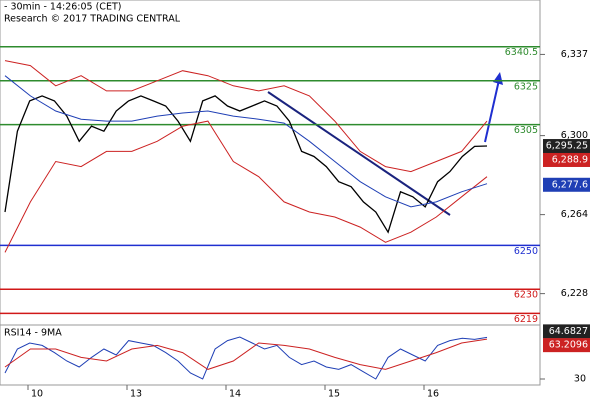 The image size is (590, 400). What do you see at coordinates (62, 7) in the screenshot?
I see `header: - 30min - 14:26:05 (CET)` at bounding box center [62, 7].